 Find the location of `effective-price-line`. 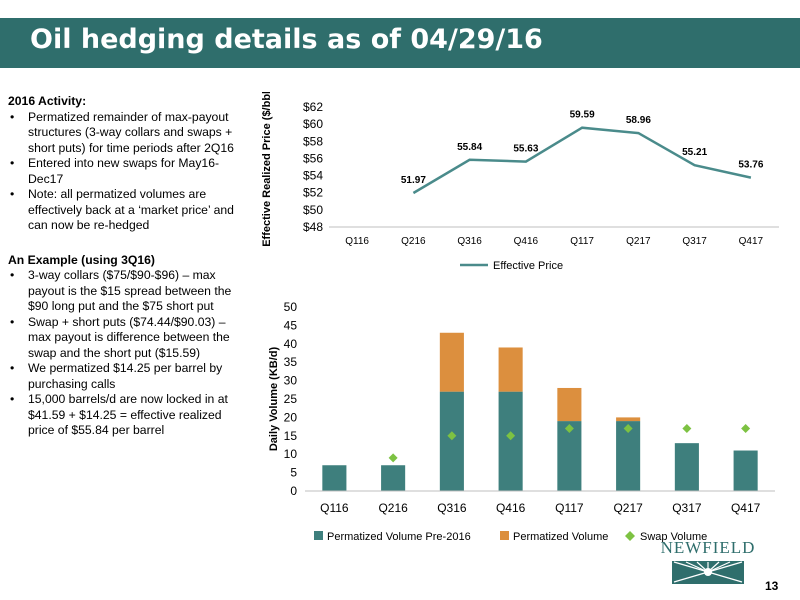

effective-price-line is located at coordinates (582, 160).